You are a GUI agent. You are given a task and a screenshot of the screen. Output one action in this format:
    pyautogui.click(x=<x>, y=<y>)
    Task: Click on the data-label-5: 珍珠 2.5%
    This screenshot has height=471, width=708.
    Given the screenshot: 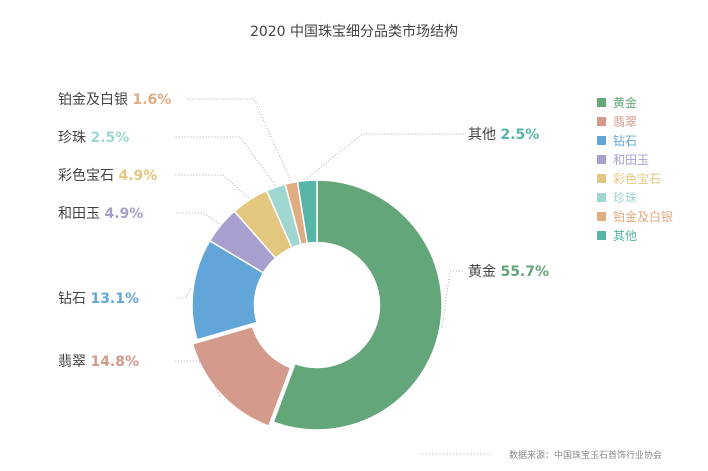 What is the action you would take?
    pyautogui.click(x=93, y=138)
    